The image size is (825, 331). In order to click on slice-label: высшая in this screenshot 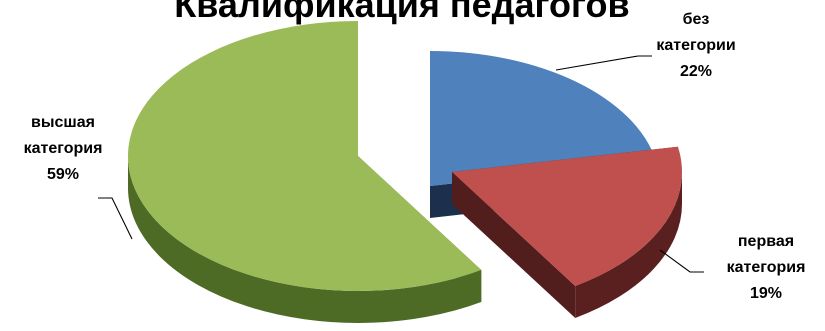, I will do `click(63, 122)`.